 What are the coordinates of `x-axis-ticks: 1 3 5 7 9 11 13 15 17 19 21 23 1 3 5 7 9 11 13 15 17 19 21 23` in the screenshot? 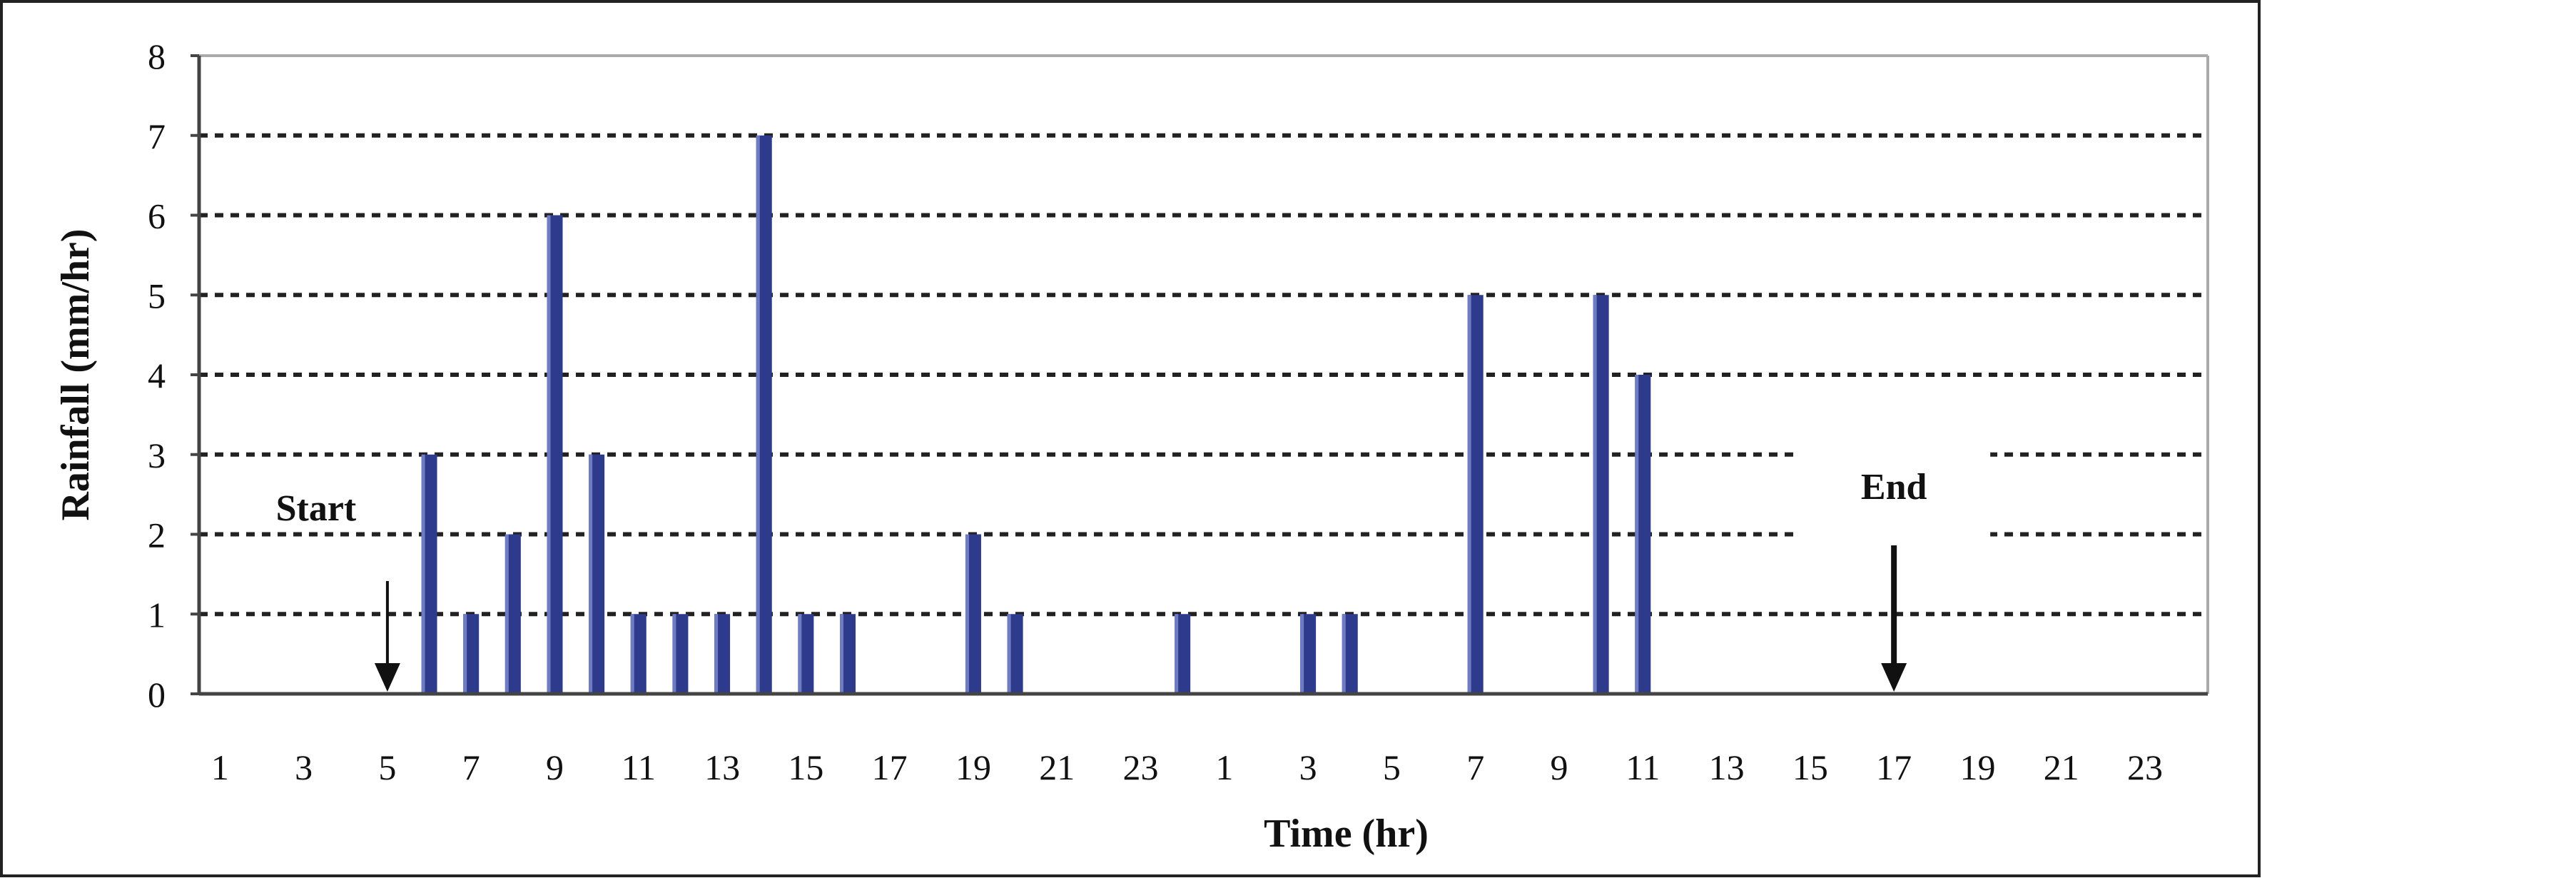 It's located at (1187, 767).